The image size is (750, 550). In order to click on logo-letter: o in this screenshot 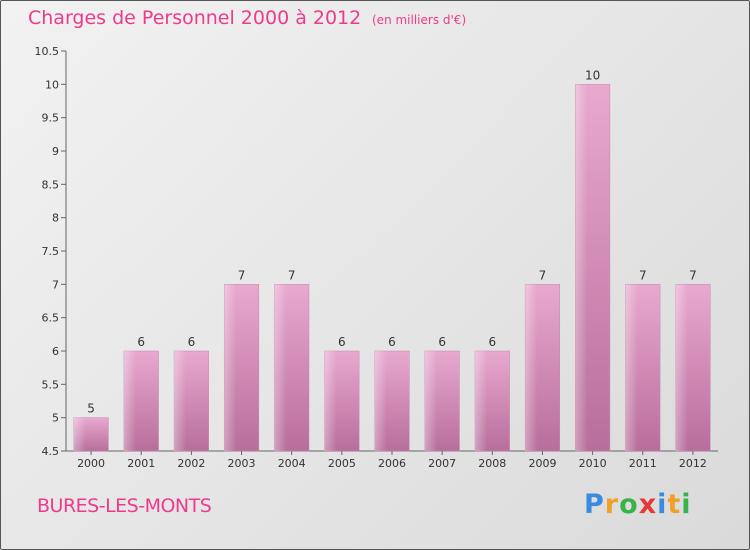, I will do `click(629, 504)`.